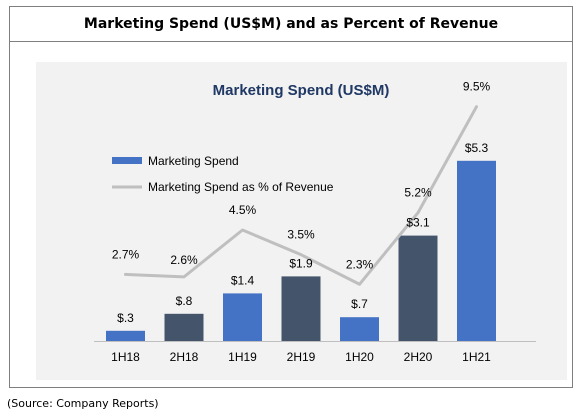  Describe the element at coordinates (359, 357) in the screenshot. I see `x-tick-label-1h20: 1H20` at that location.